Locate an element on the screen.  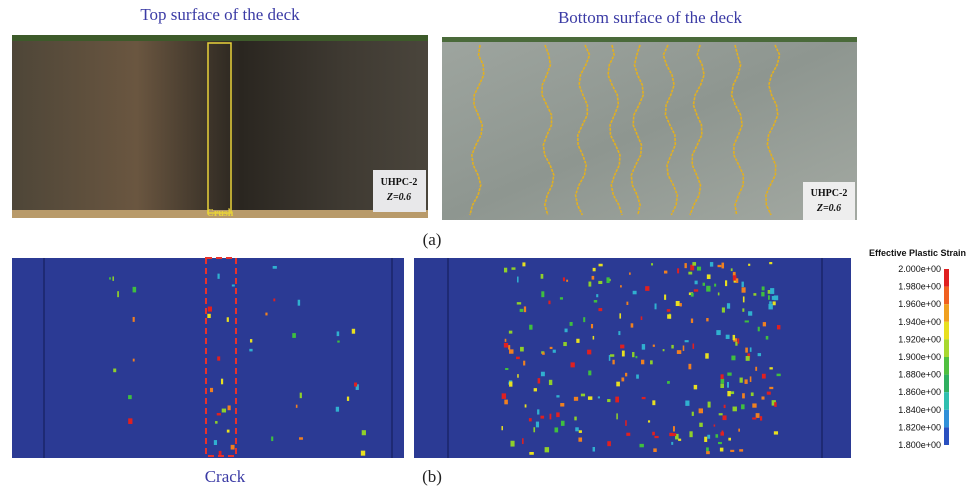
legend-label: 1.880e+00 is located at coordinates (919, 375).